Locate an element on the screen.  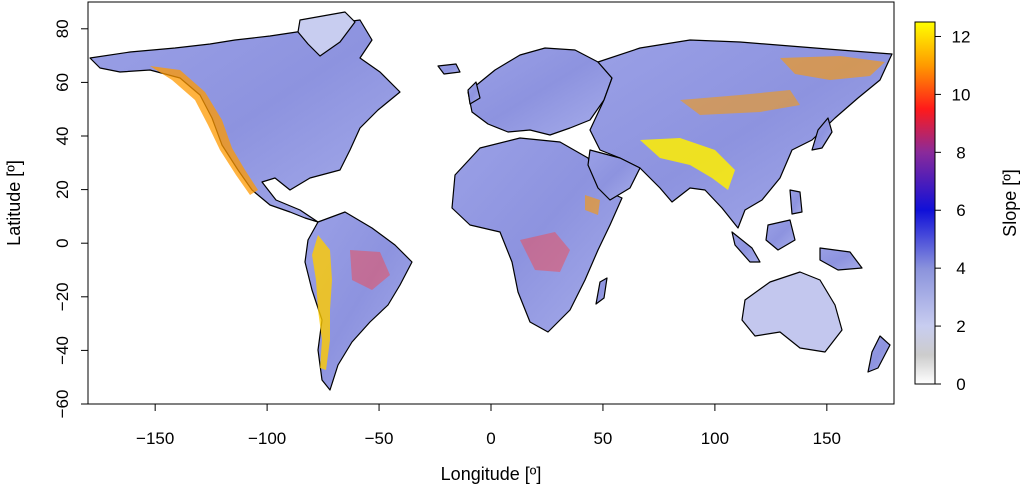
colorbar-ticks: 0 2 4 6 8 10 12 is located at coordinates (952, 210).